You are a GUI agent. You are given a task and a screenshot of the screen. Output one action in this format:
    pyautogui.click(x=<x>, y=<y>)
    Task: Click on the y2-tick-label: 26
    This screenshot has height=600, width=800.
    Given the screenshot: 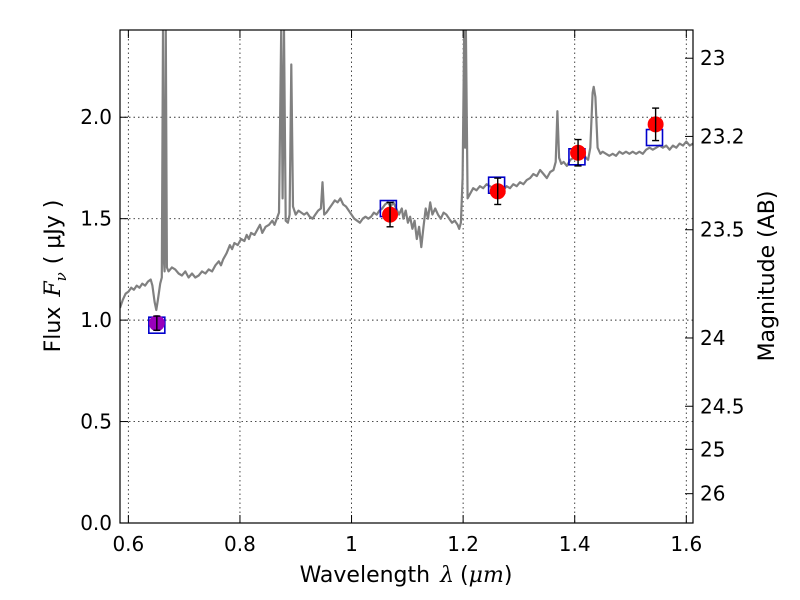 What is the action you would take?
    pyautogui.click(x=712, y=494)
    